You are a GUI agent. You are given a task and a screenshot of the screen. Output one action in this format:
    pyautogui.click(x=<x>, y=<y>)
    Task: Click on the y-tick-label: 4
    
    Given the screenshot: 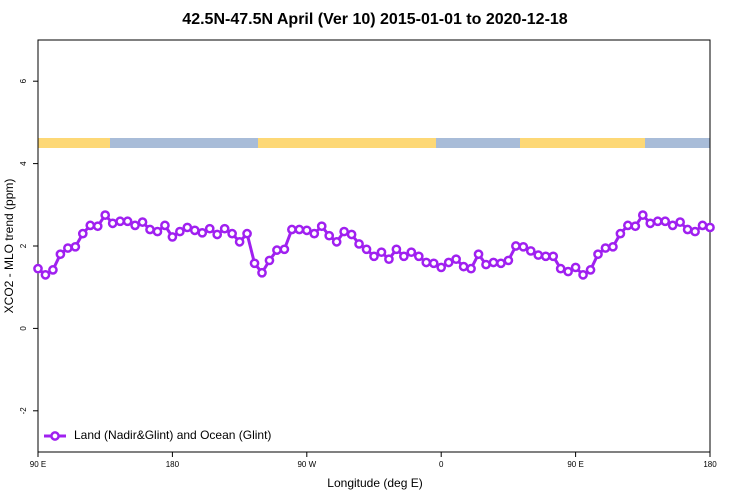 What is the action you would take?
    pyautogui.click(x=23, y=163)
    